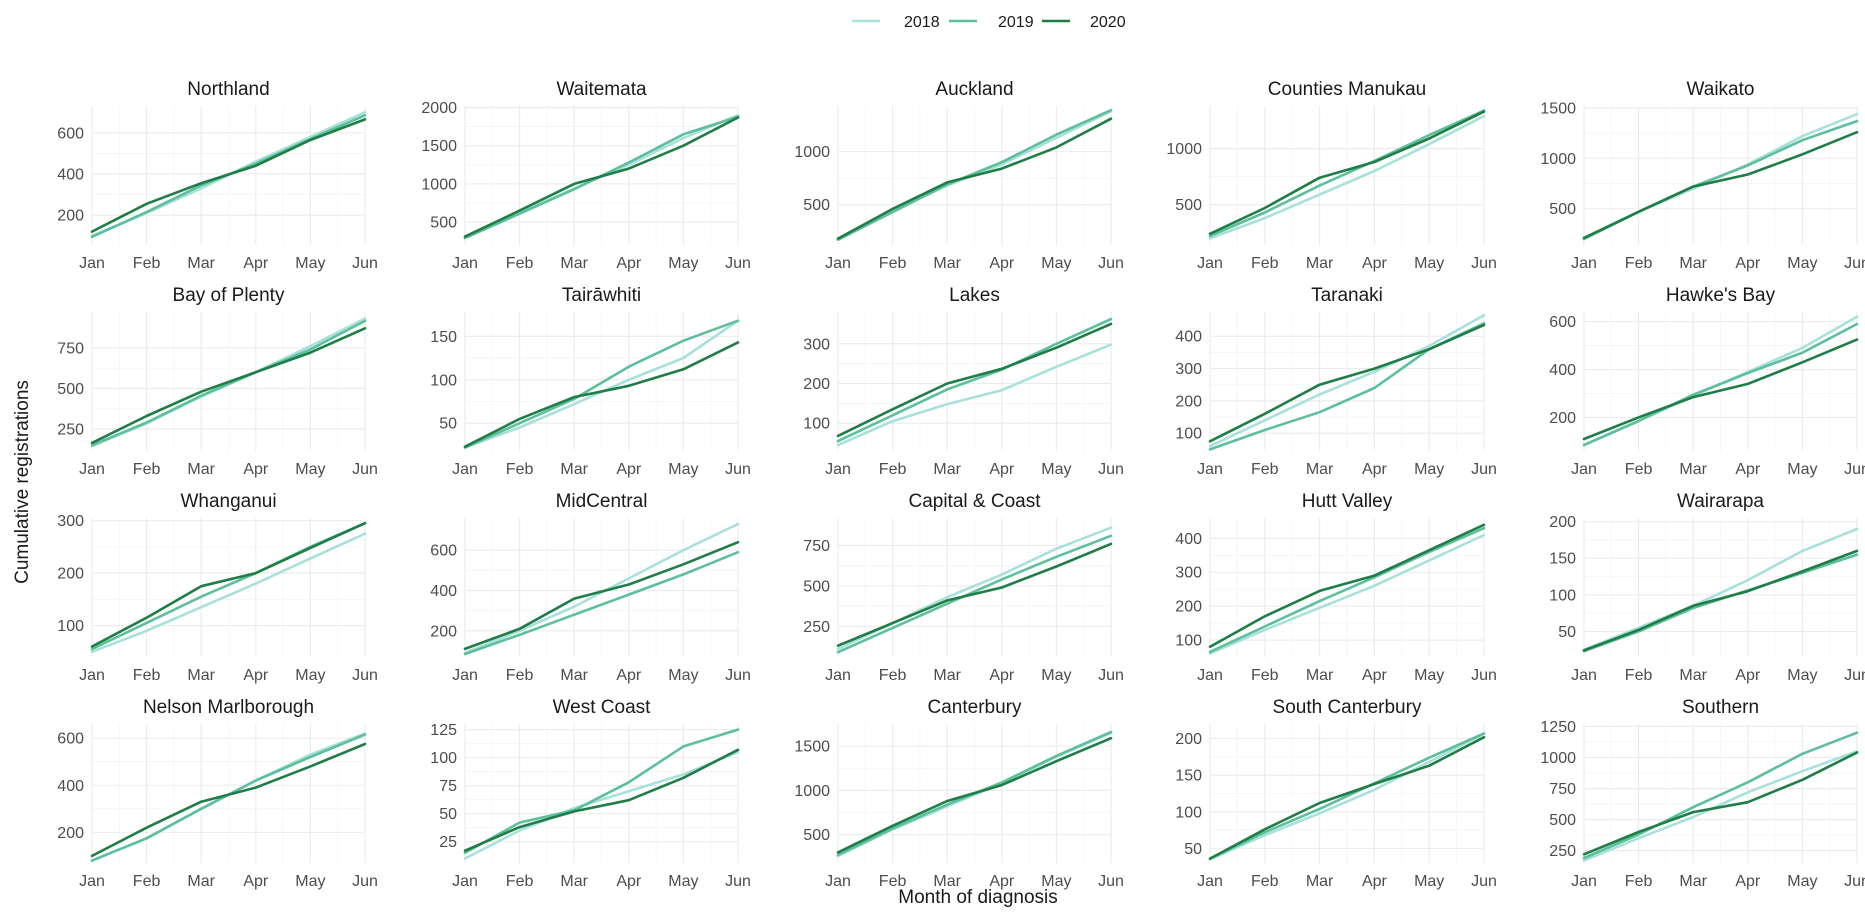  Describe the element at coordinates (217, 587) in the screenshot. I see `panel-whanganui: Whanganui 100 200 300 Jan Feb Mar Apr May Jun` at that location.